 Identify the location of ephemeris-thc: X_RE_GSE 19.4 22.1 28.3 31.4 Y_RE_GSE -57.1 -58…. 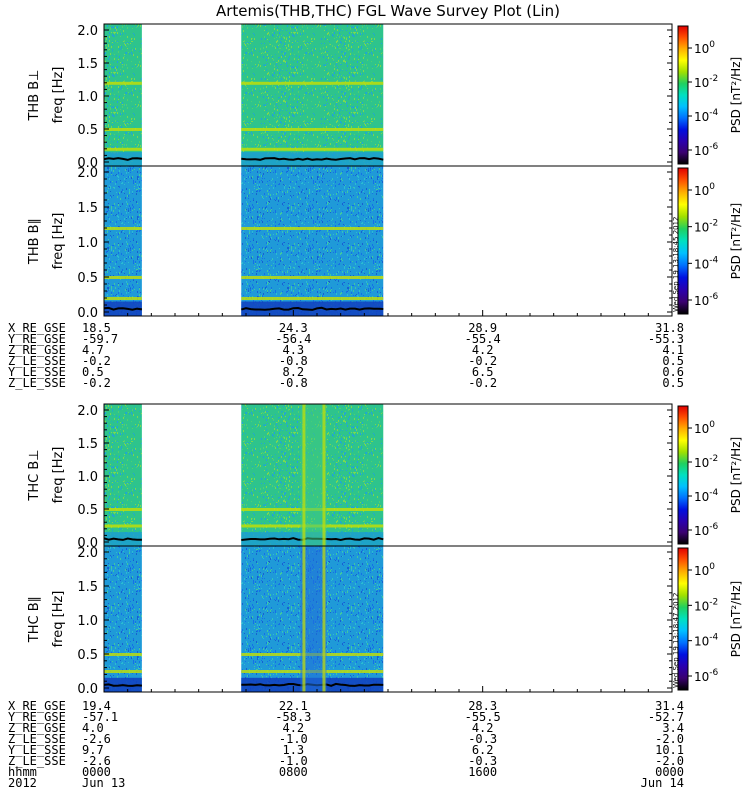
(346, 744).